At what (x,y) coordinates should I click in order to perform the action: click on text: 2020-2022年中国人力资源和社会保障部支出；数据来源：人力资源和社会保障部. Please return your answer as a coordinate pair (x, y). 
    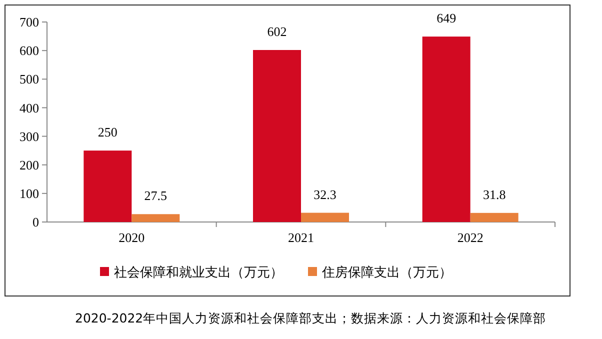
    Looking at the image, I should click on (310, 318).